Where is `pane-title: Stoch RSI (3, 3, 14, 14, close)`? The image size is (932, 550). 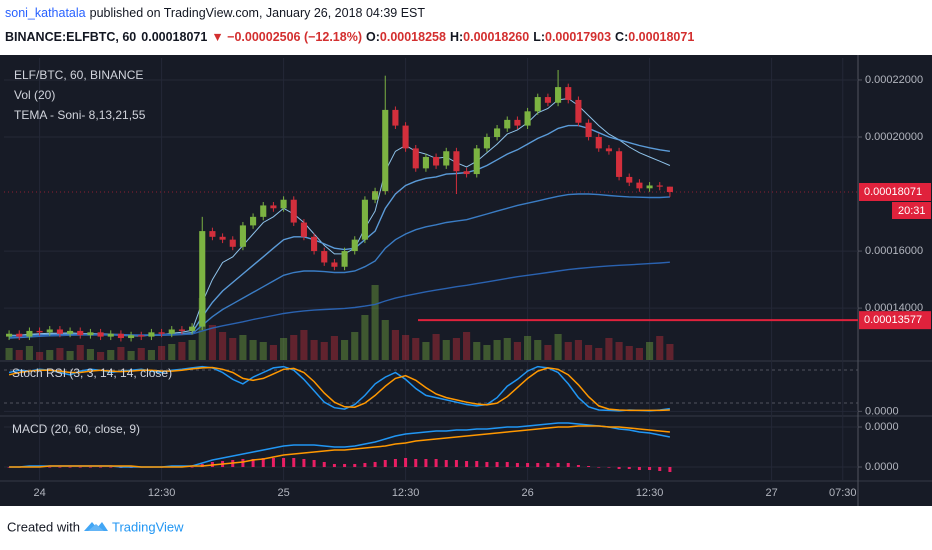
pane-title: Stoch RSI (3, 3, 14, 14, close) is located at coordinates (92, 373).